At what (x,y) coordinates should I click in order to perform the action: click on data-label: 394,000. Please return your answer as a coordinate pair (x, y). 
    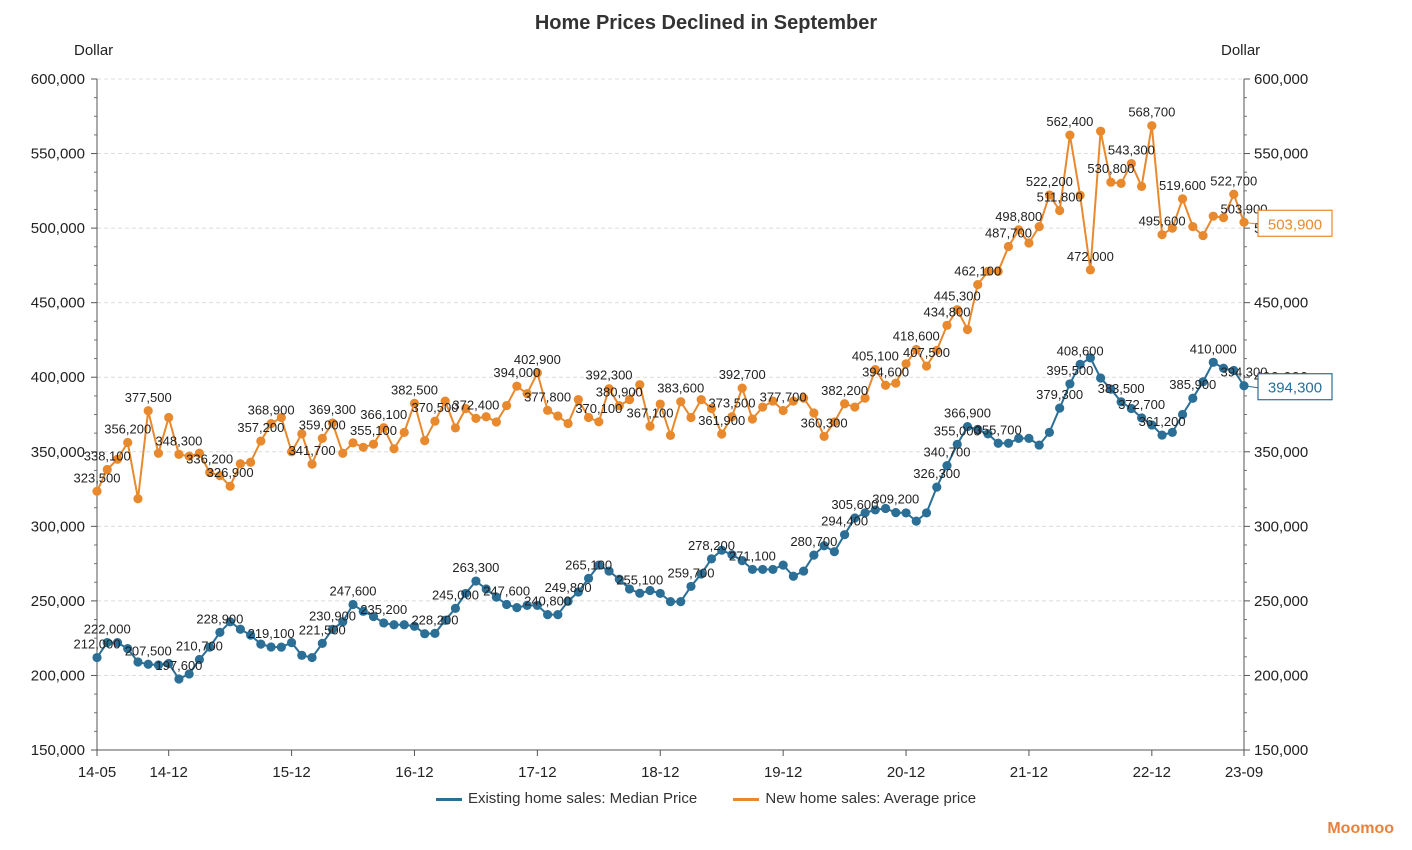
    Looking at the image, I should click on (516, 372).